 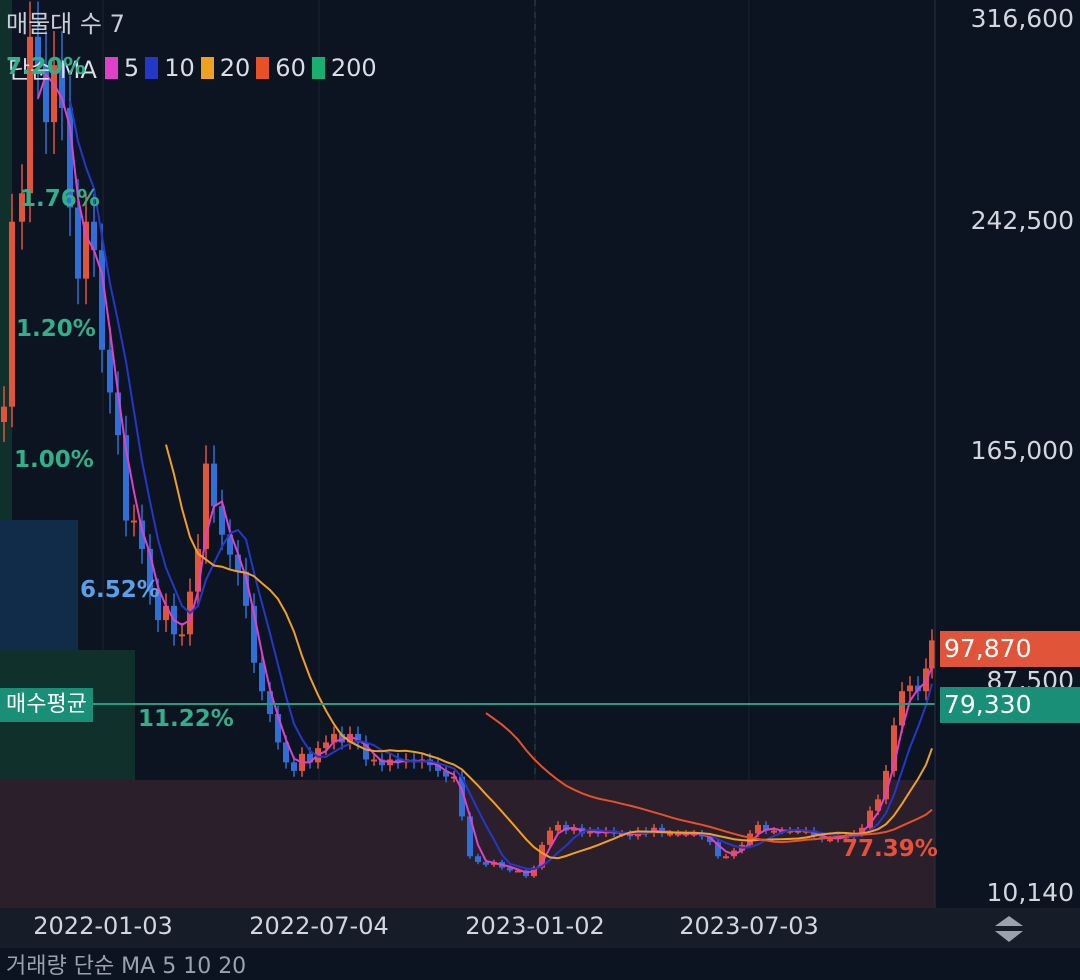 What do you see at coordinates (46, 705) in the screenshot?
I see `average-buy-tag: 매수평균` at bounding box center [46, 705].